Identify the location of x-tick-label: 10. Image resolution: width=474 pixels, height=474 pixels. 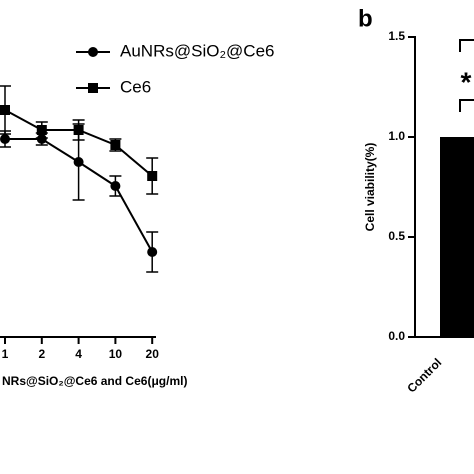
(116, 354).